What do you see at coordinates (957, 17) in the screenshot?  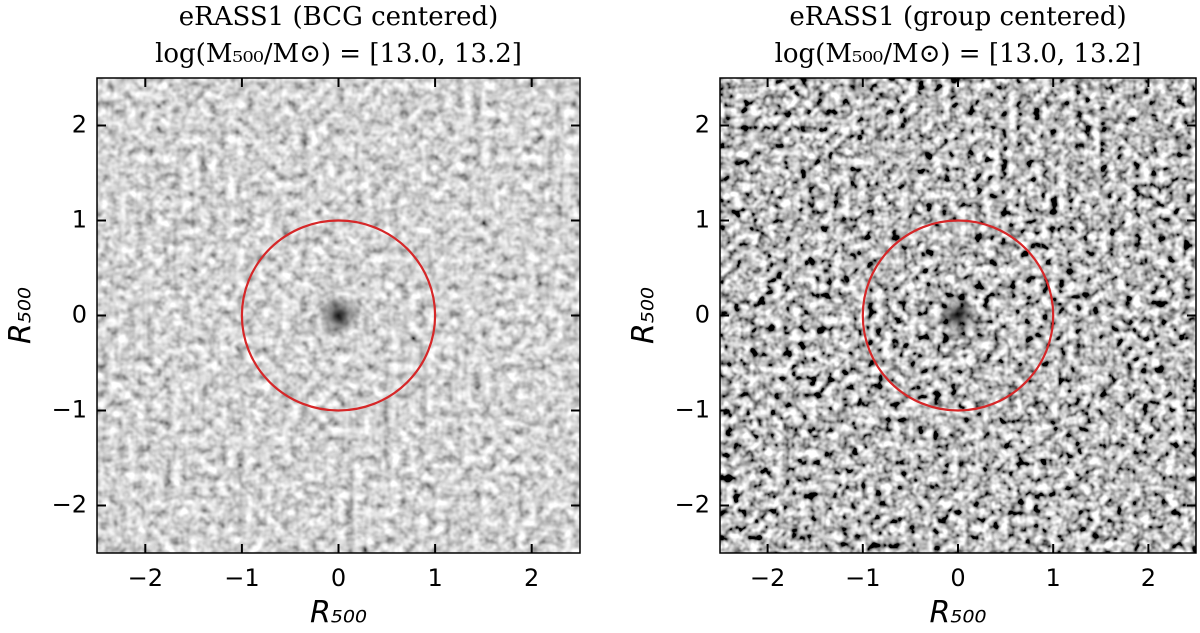 I see `chart-title: eRASS1 (group centered)` at bounding box center [957, 17].